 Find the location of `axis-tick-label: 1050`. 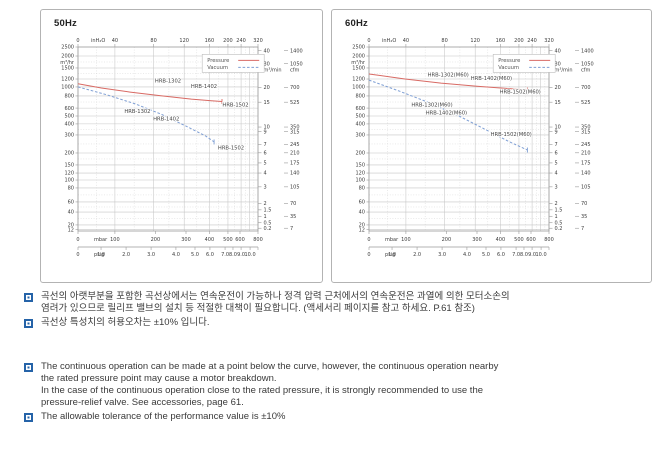

axis-tick-label: 1050 is located at coordinates (296, 64).